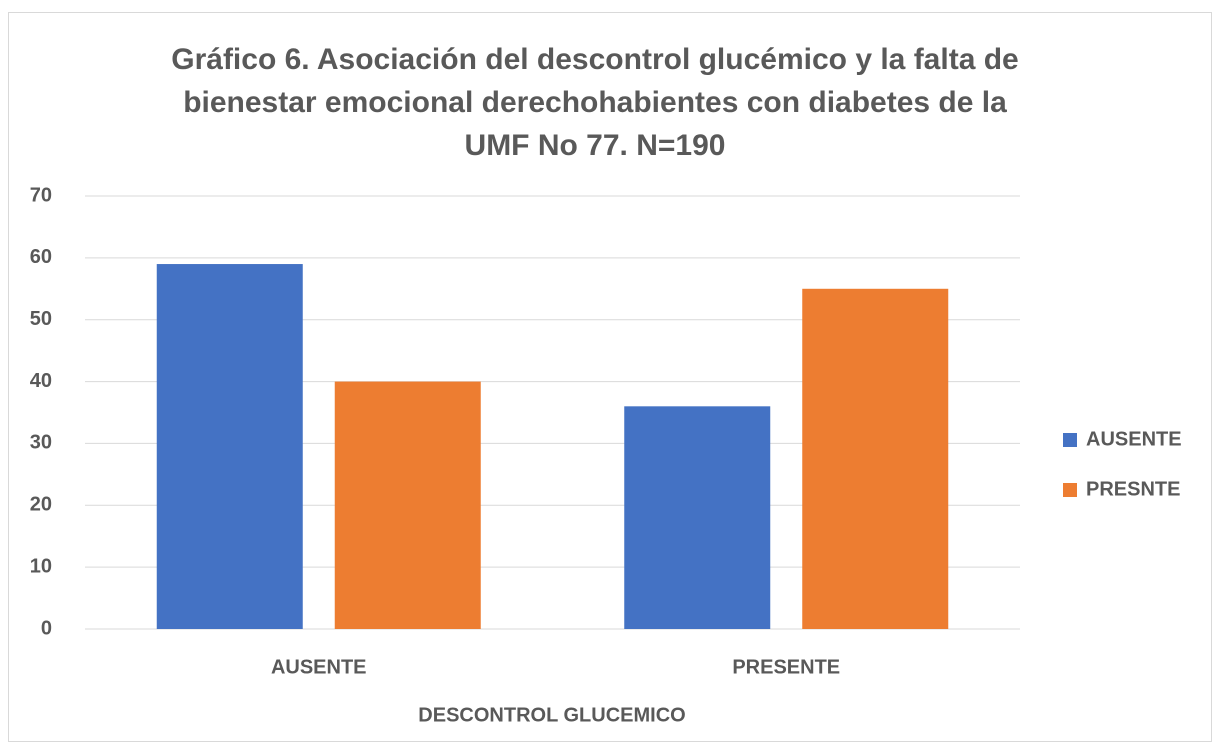 This screenshot has width=1220, height=752. I want to click on legend-label: PRESNTE, so click(1133, 489).